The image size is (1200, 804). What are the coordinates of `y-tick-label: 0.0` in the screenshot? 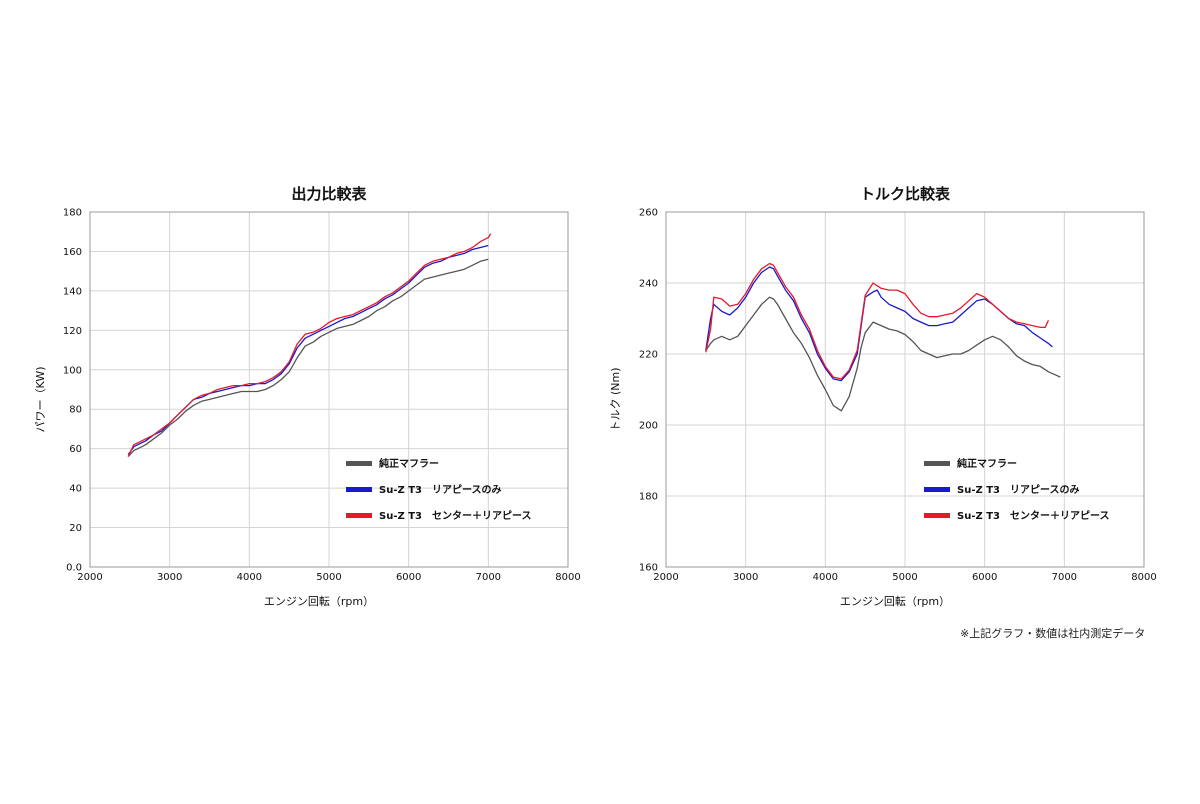 It's located at (74, 568).